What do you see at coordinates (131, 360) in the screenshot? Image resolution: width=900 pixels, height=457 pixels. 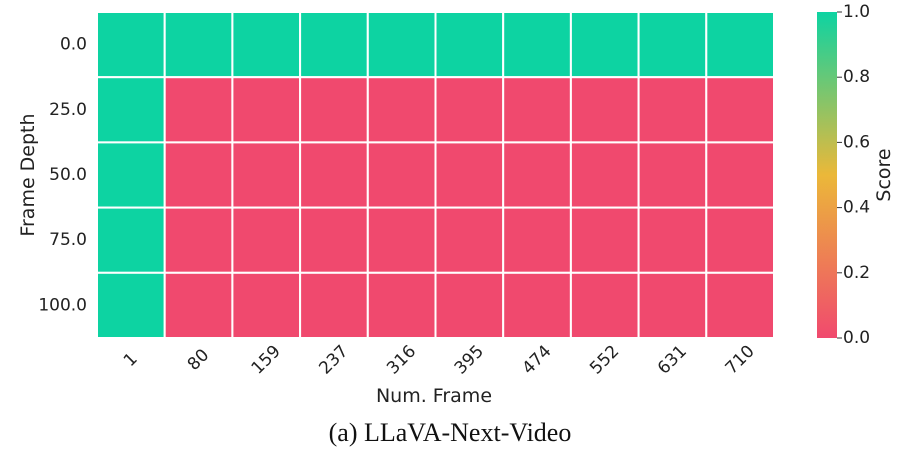 I see `x-tick-label: 1` at bounding box center [131, 360].